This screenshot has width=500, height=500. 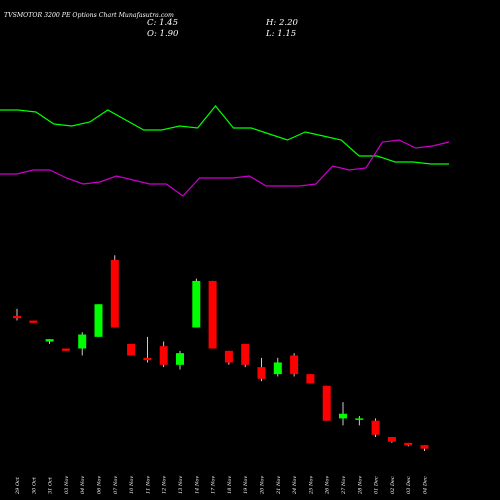 I want to click on x-tick-label: 24 Nov, so click(x=295, y=485).